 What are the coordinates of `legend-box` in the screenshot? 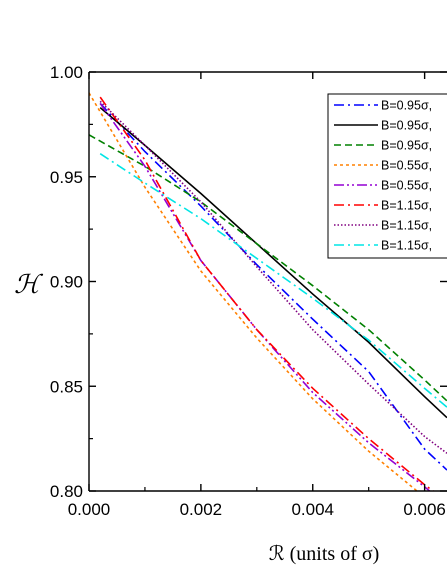 It's located at (387, 176).